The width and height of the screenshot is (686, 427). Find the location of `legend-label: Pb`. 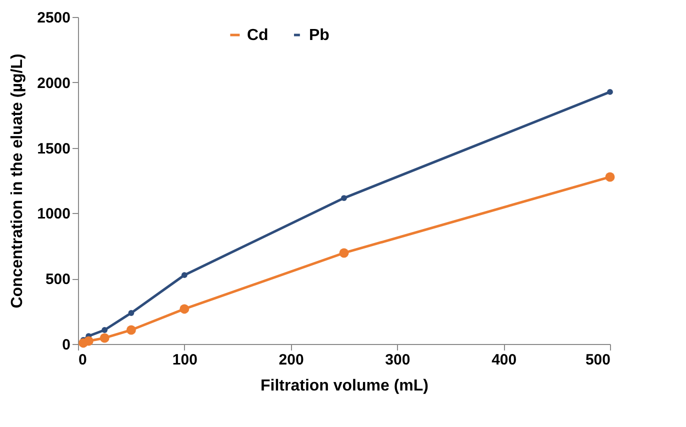

legend-label: Pb is located at coordinates (319, 35).